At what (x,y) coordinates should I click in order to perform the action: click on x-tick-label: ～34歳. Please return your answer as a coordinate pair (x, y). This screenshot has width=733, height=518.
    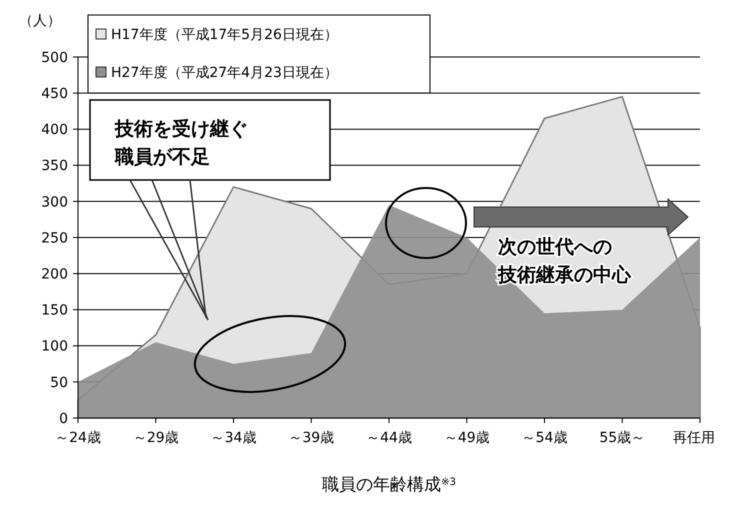
    Looking at the image, I should click on (233, 438).